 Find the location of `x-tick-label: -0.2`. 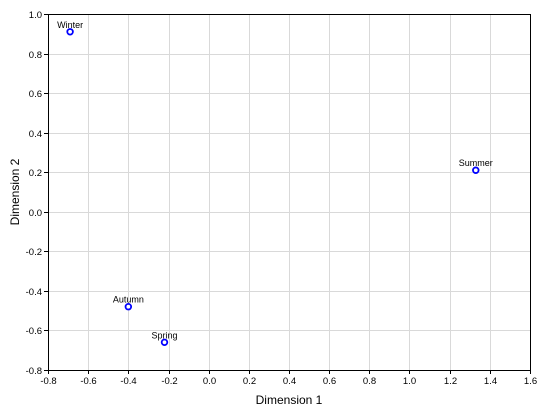

x-tick-label: -0.2 is located at coordinates (169, 381).